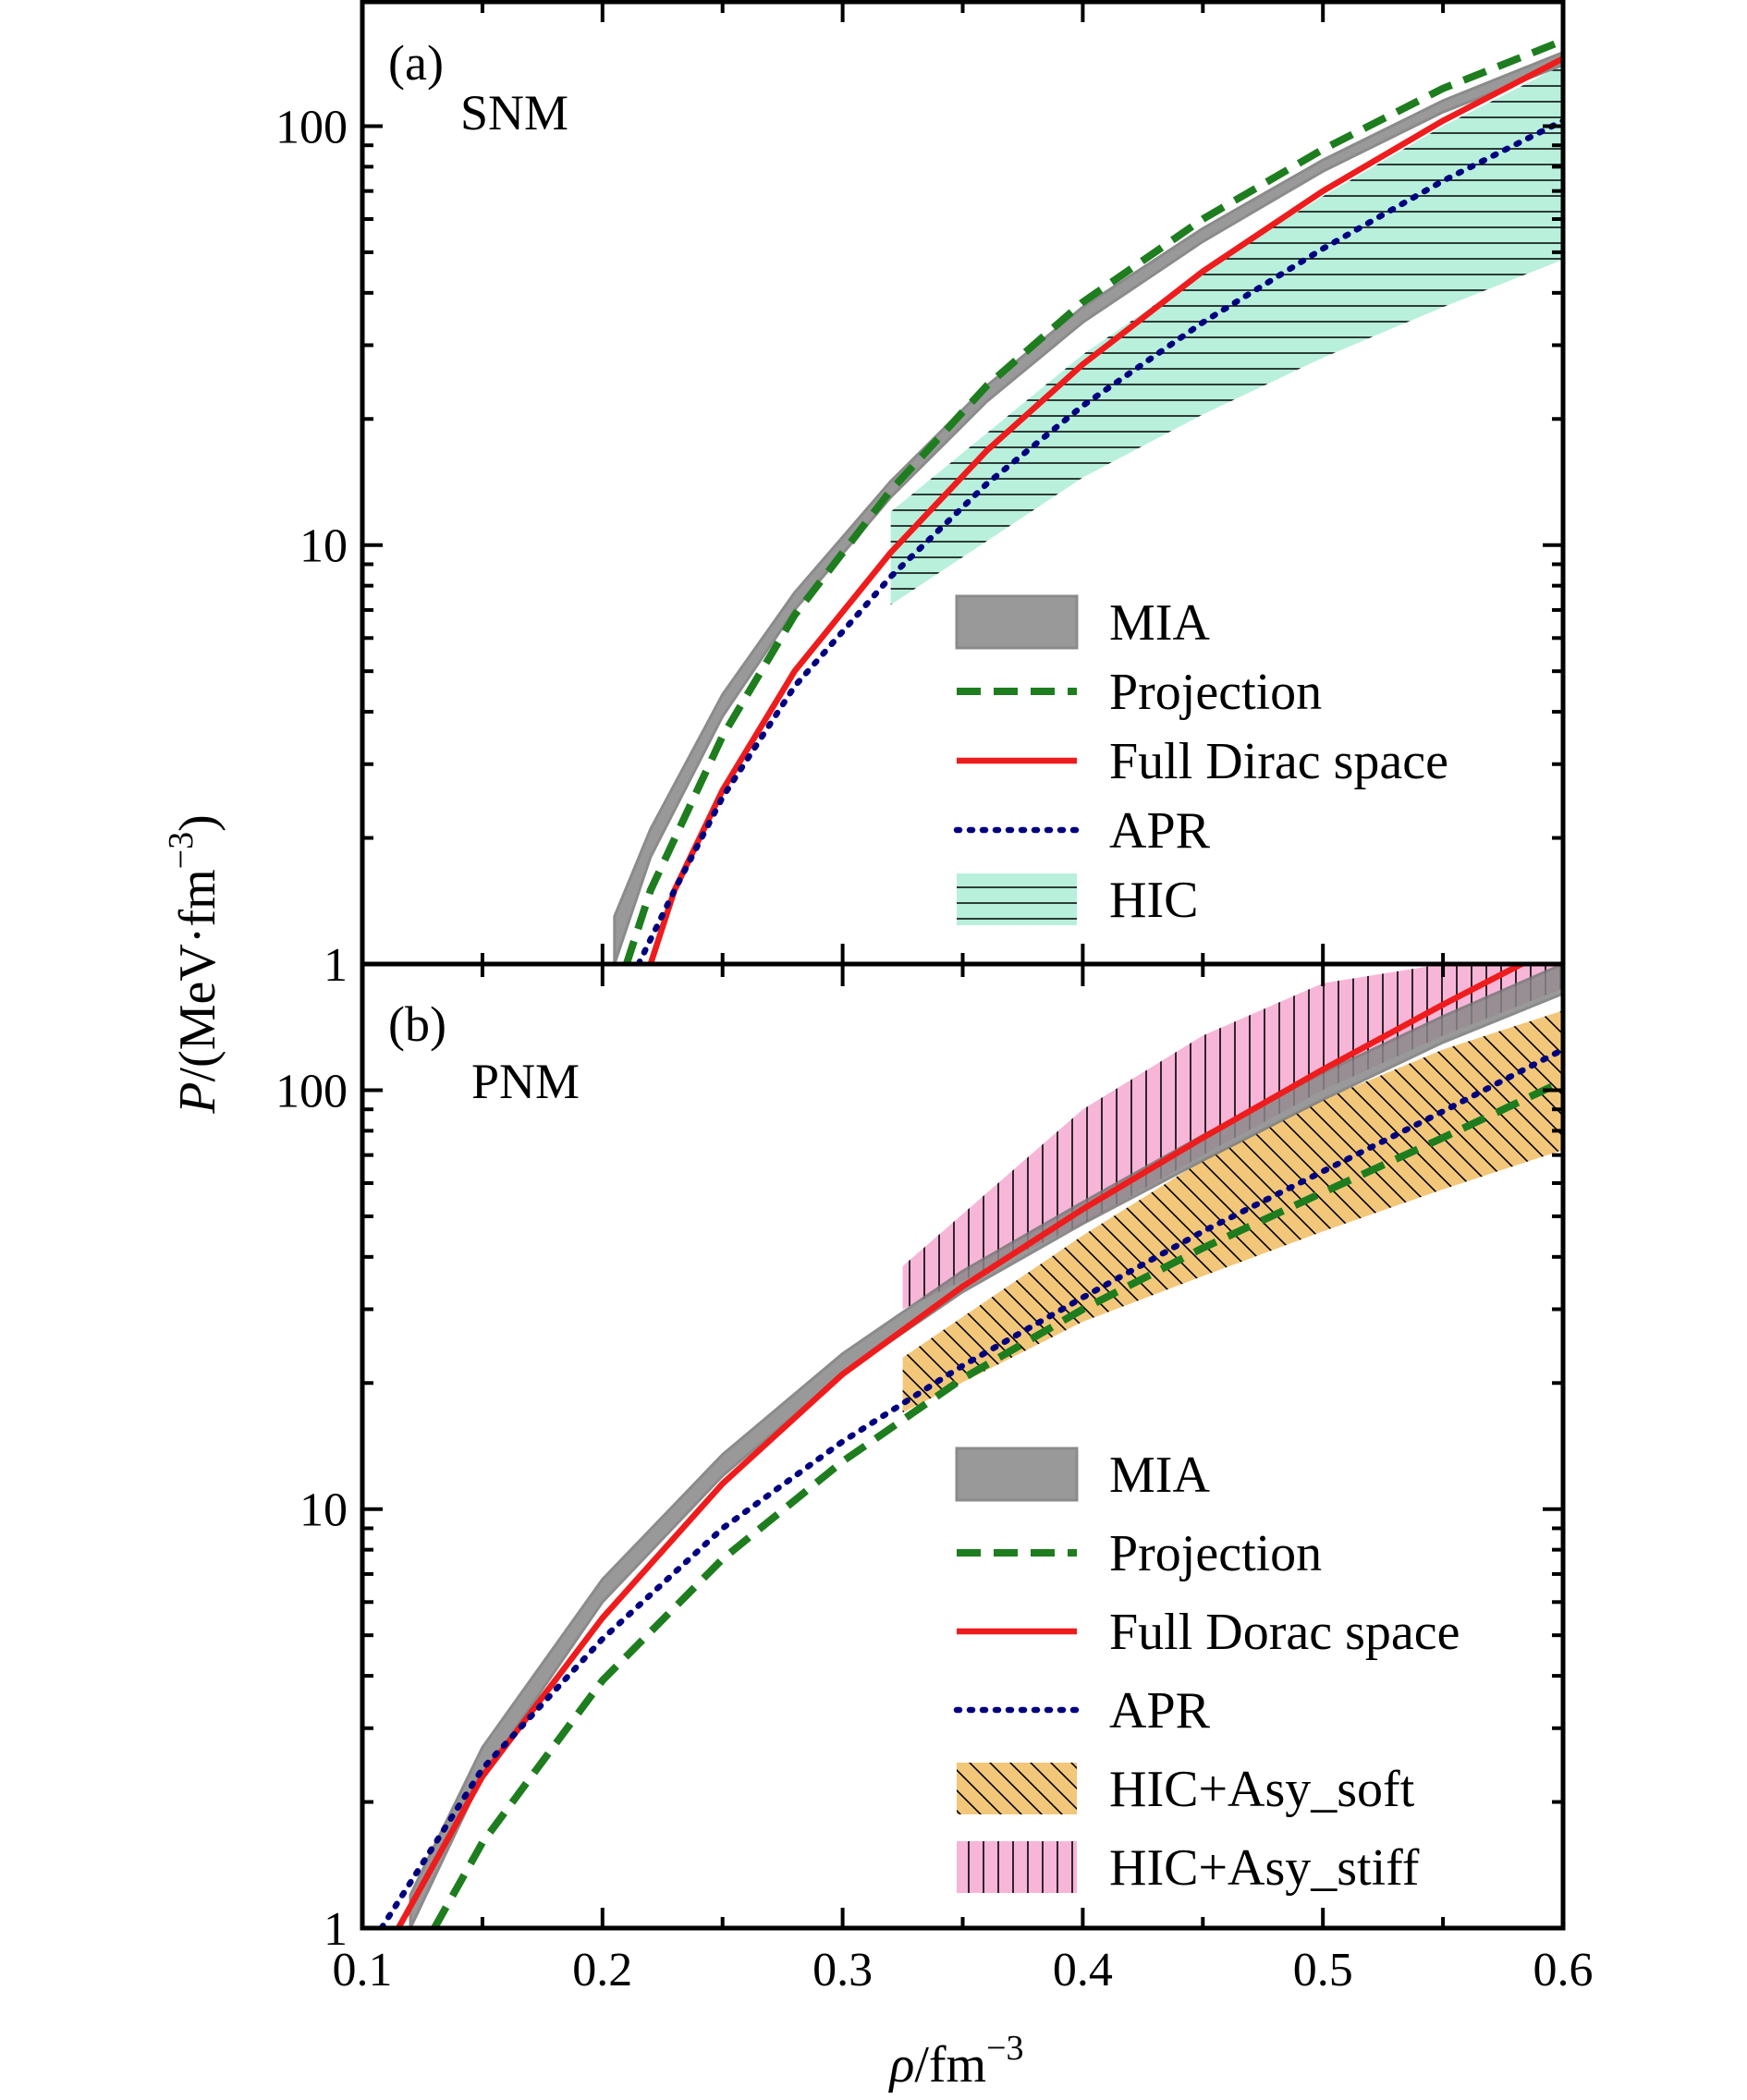 This screenshot has height=2100, width=1747. What do you see at coordinates (514, 113) in the screenshot?
I see `panel-a-subtitle: SNM` at bounding box center [514, 113].